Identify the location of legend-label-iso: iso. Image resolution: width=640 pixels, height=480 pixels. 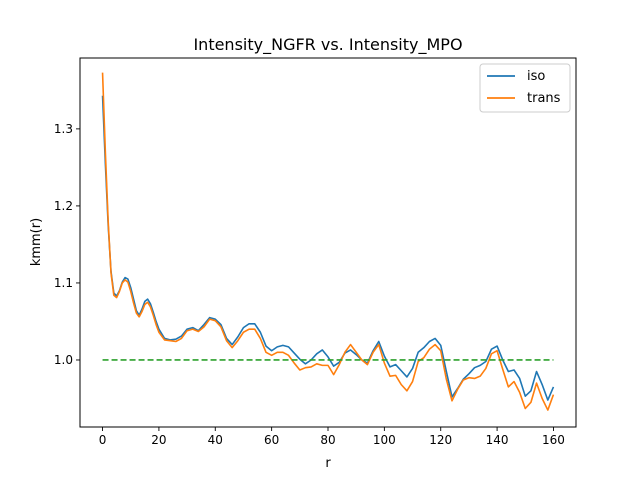
(536, 76).